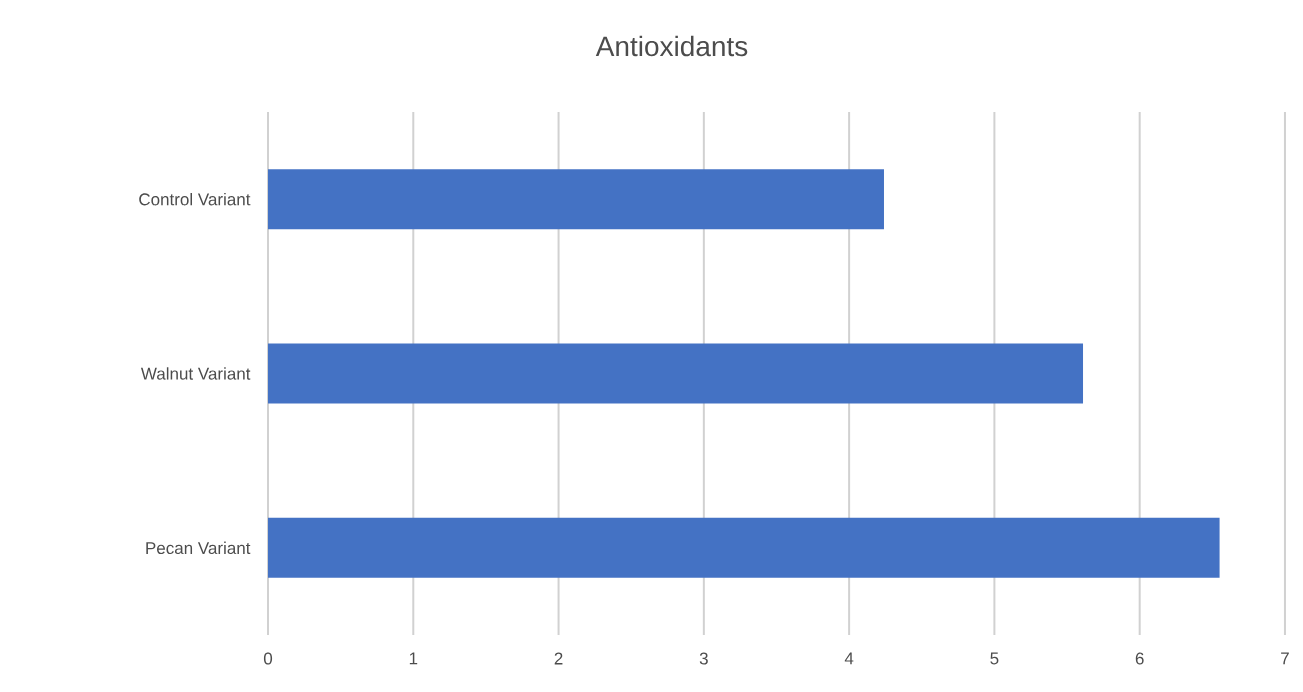 The height and width of the screenshot is (692, 1303). Describe the element at coordinates (703, 658) in the screenshot. I see `x-tick-label: 3` at that location.